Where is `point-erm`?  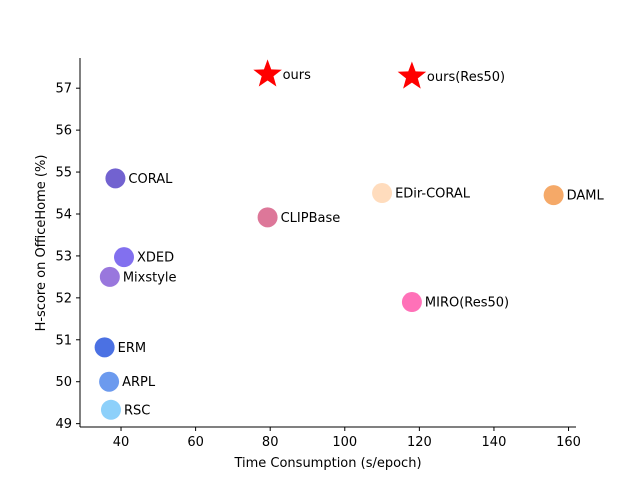
point-erm is located at coordinates (104, 347).